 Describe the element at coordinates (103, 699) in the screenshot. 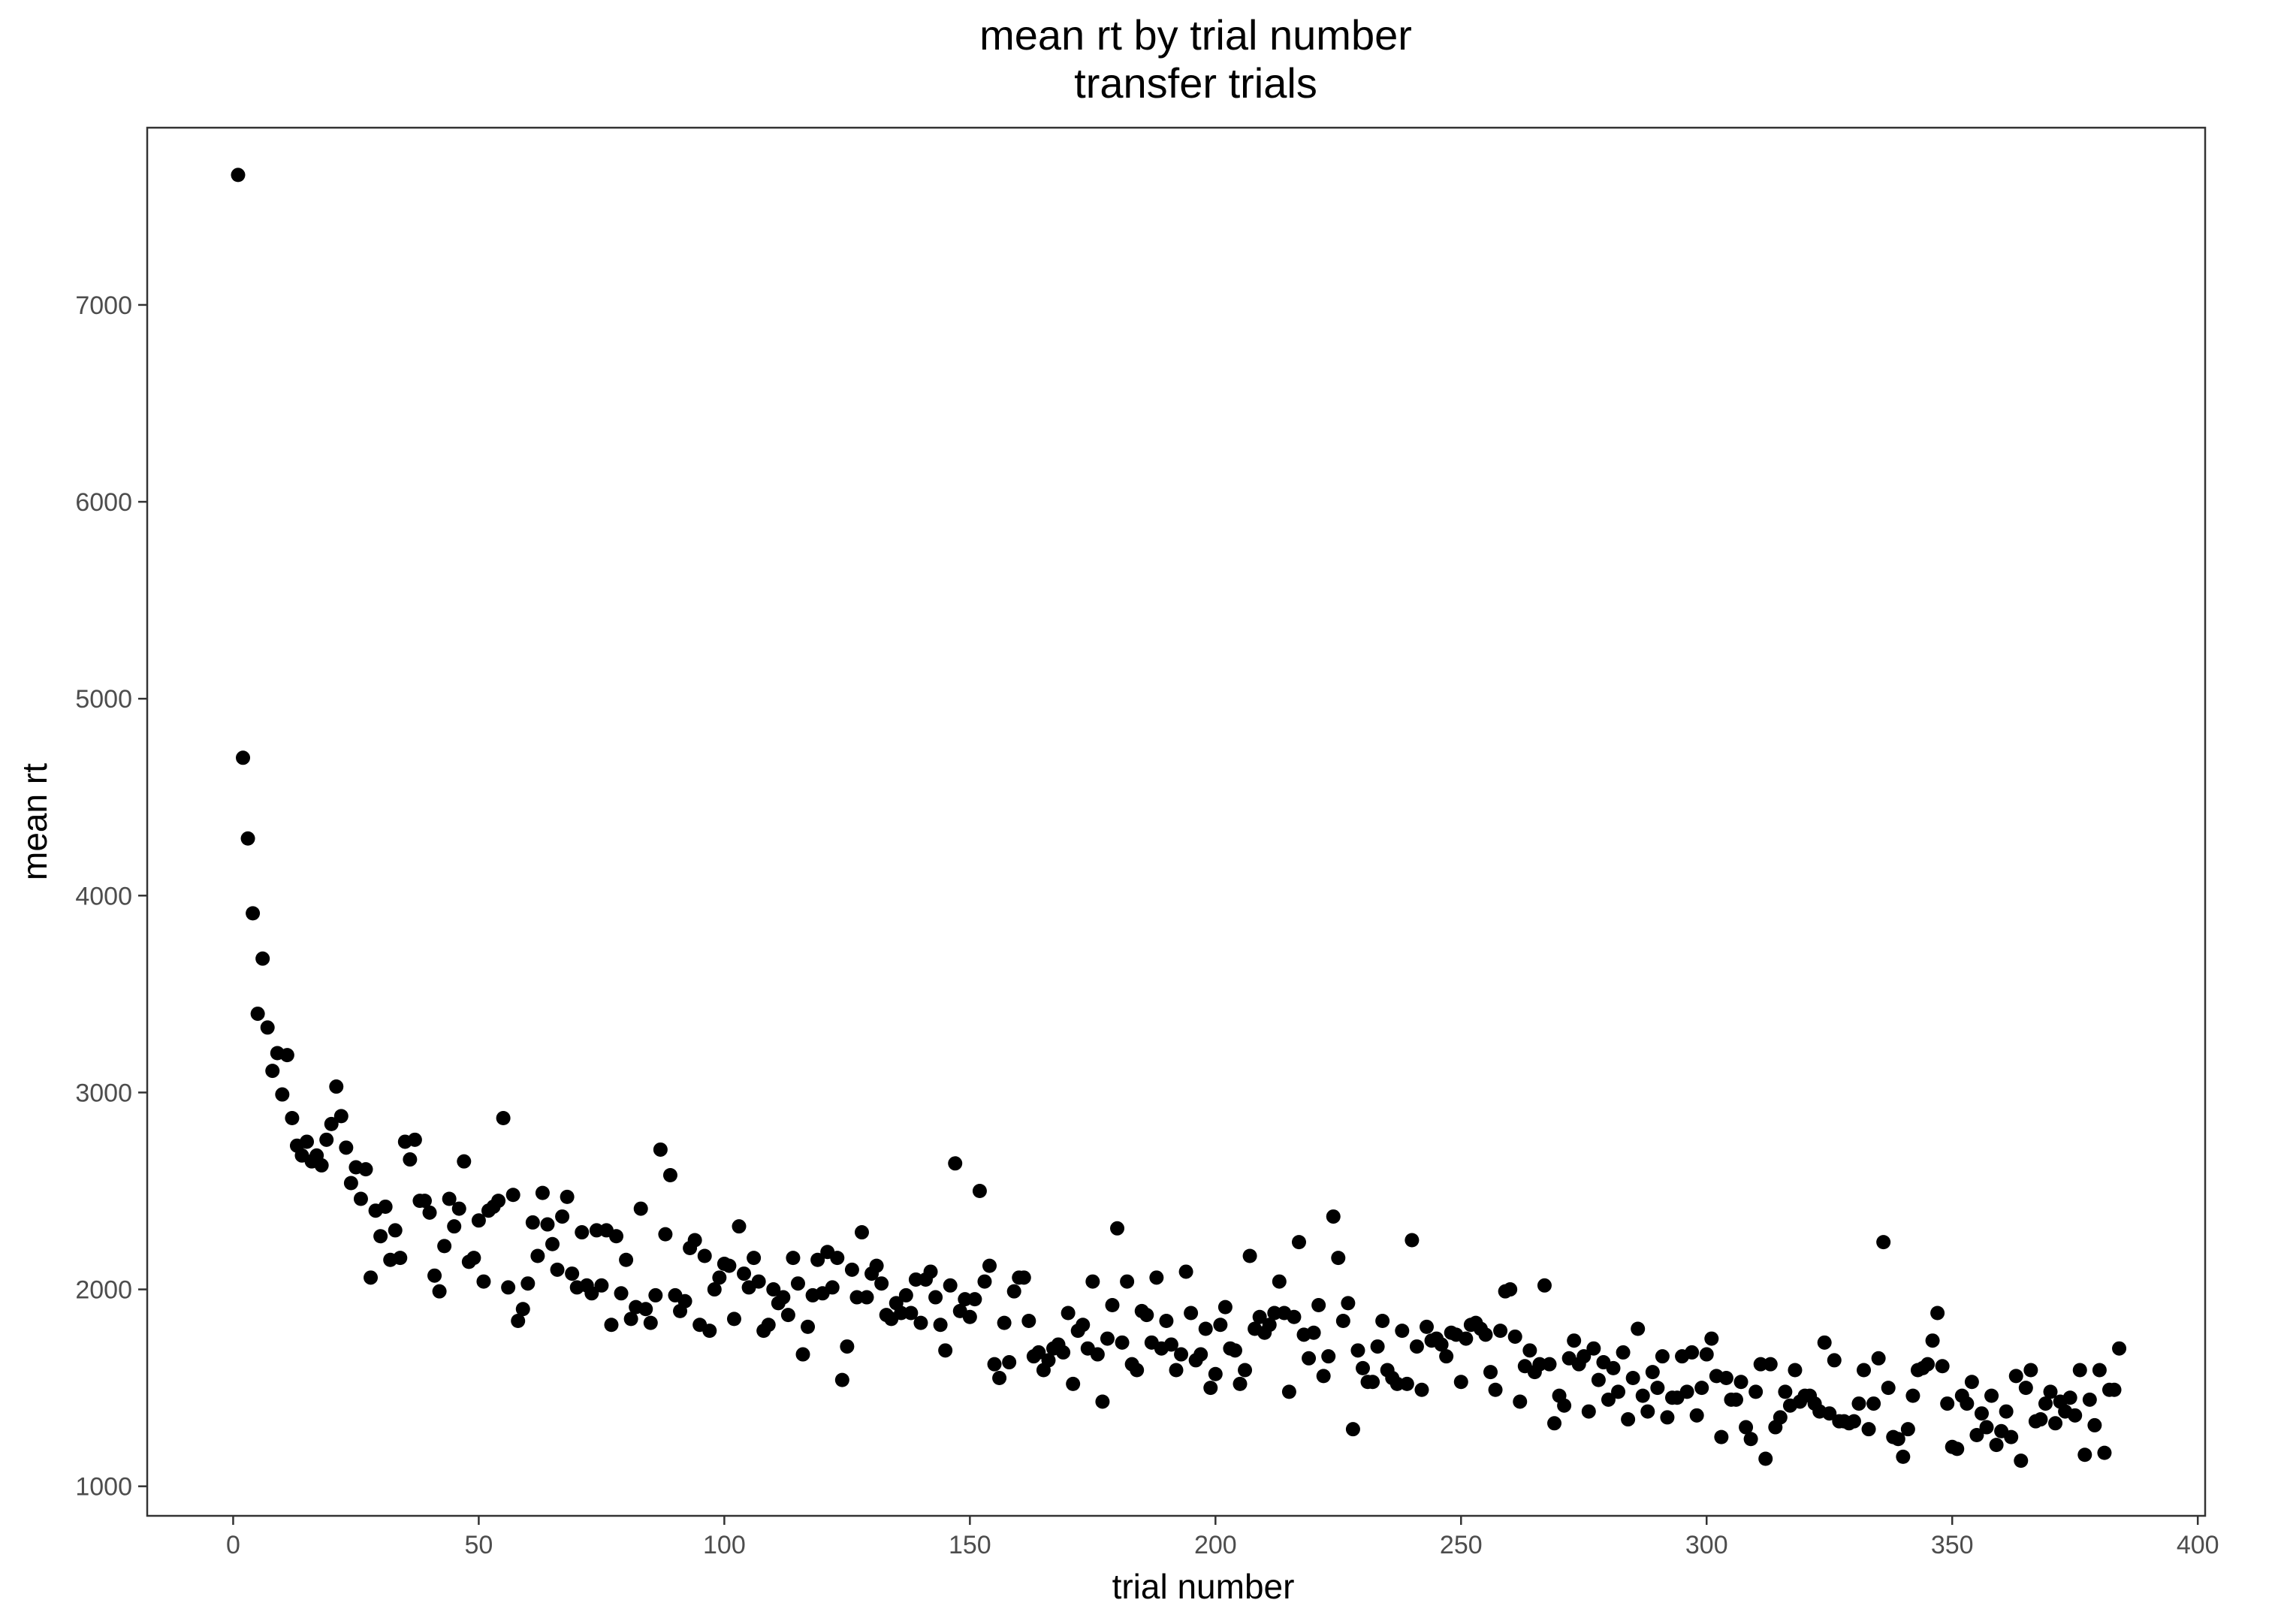

I see `y-tick-label: 5000` at that location.